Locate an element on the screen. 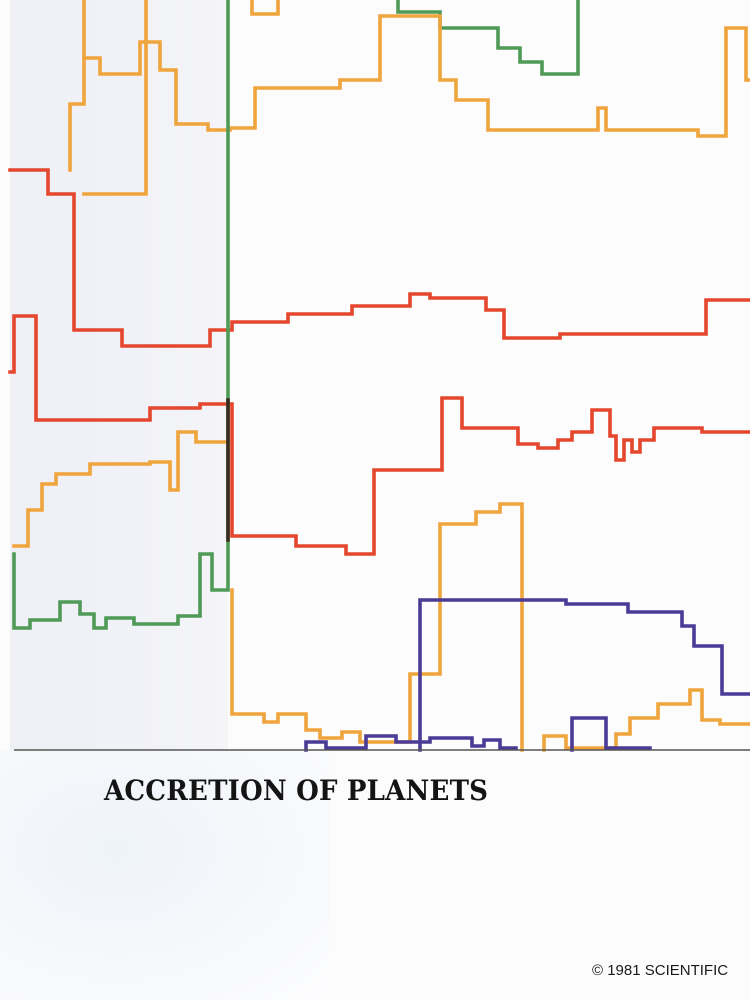 The width and height of the screenshot is (750, 1000). lower-orange-trace is located at coordinates (377, 627).